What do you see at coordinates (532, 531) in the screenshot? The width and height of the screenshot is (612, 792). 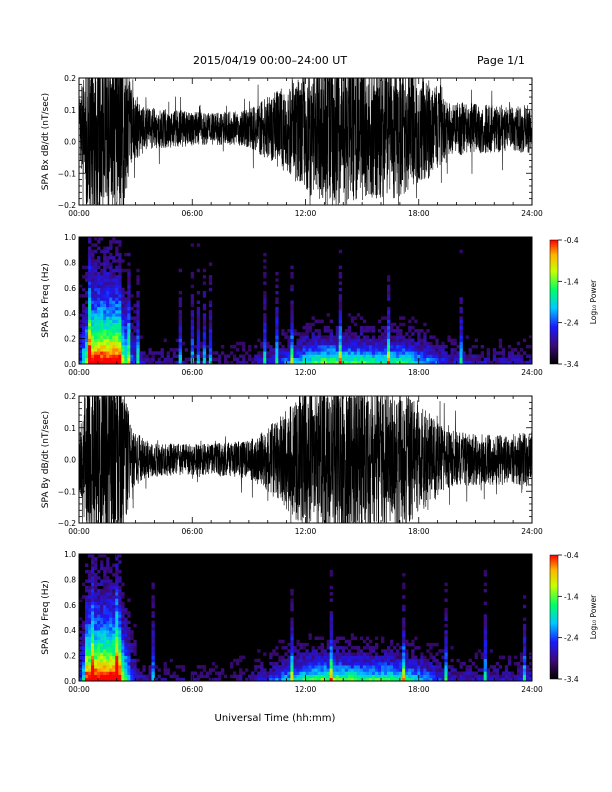 I see `x-tick-label: 24:00` at bounding box center [532, 531].